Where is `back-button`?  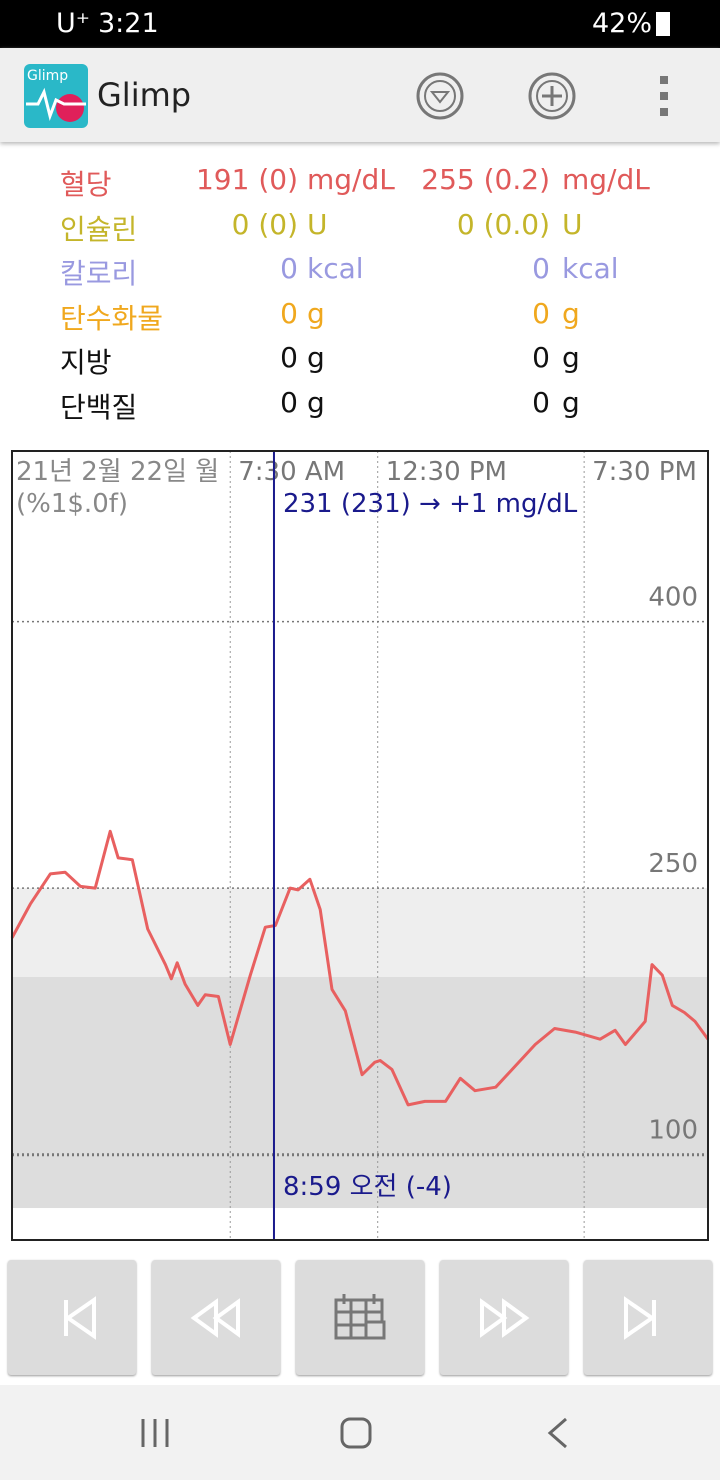
back-button is located at coordinates (216, 1317).